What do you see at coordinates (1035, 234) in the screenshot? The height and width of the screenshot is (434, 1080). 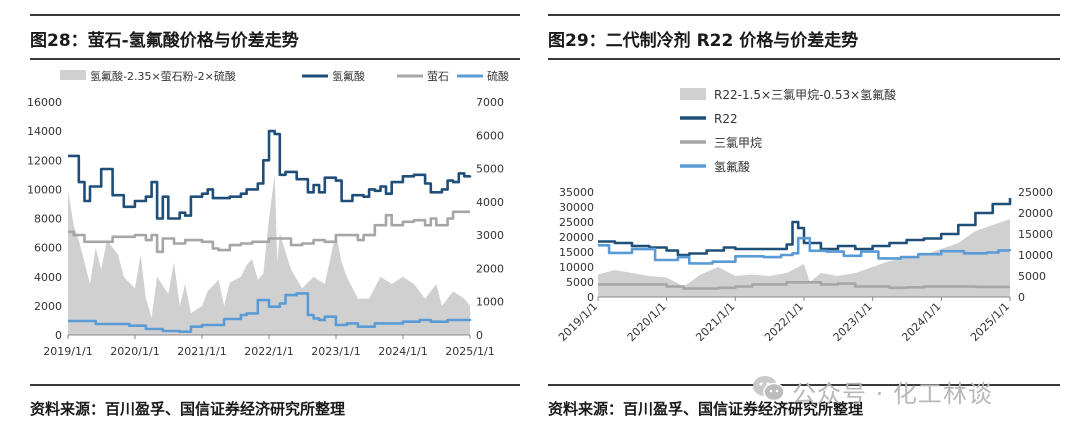 I see `y-right-tick-label: 15000` at bounding box center [1035, 234].